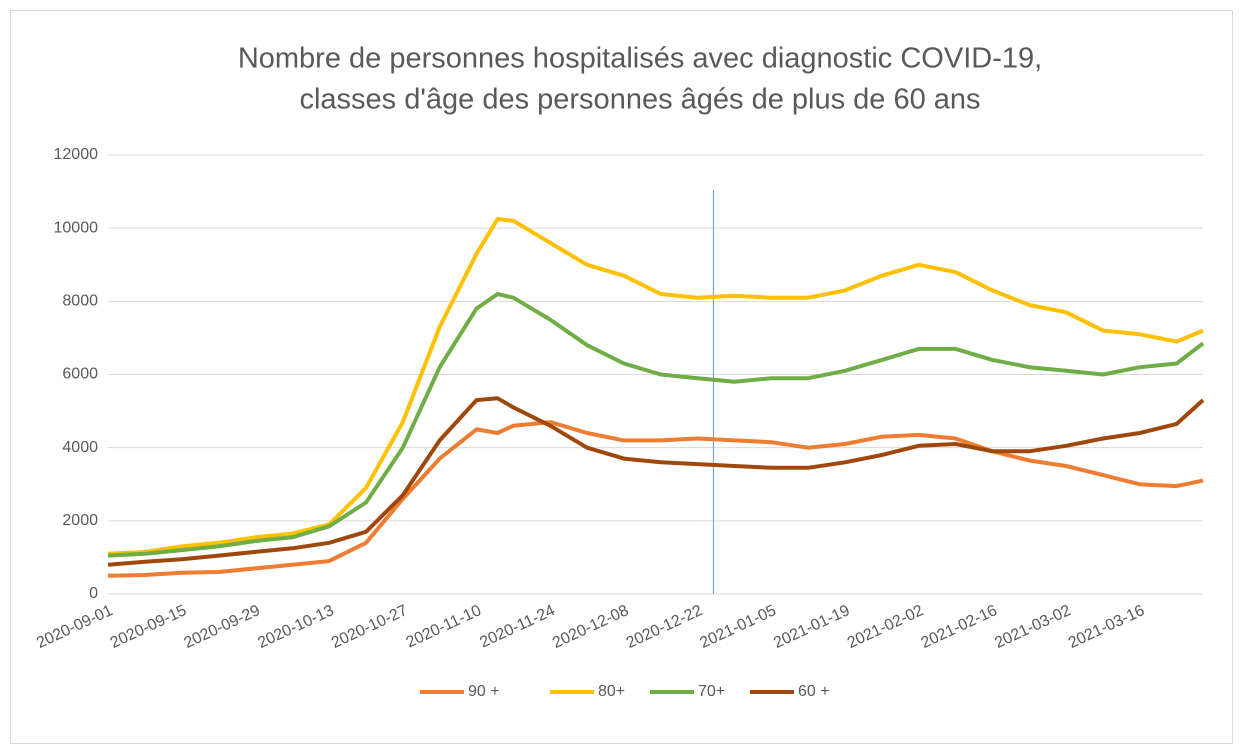 This screenshot has width=1243, height=754. What do you see at coordinates (80, 301) in the screenshot?
I see `y-tick-label: 8000` at bounding box center [80, 301].